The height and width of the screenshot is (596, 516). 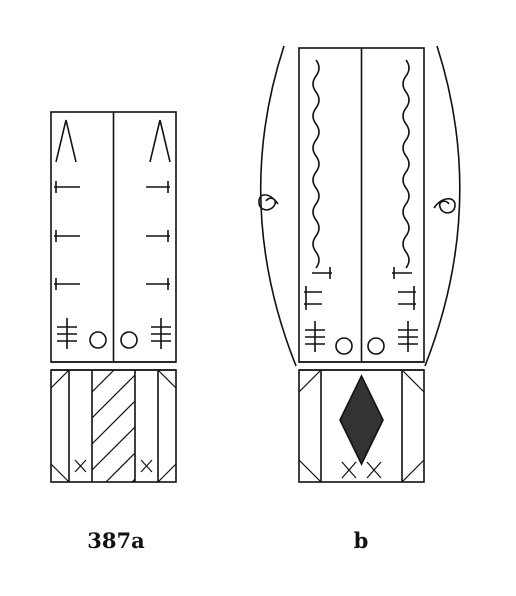 I want to click on spiral-ornament-right, so click(x=444, y=205).